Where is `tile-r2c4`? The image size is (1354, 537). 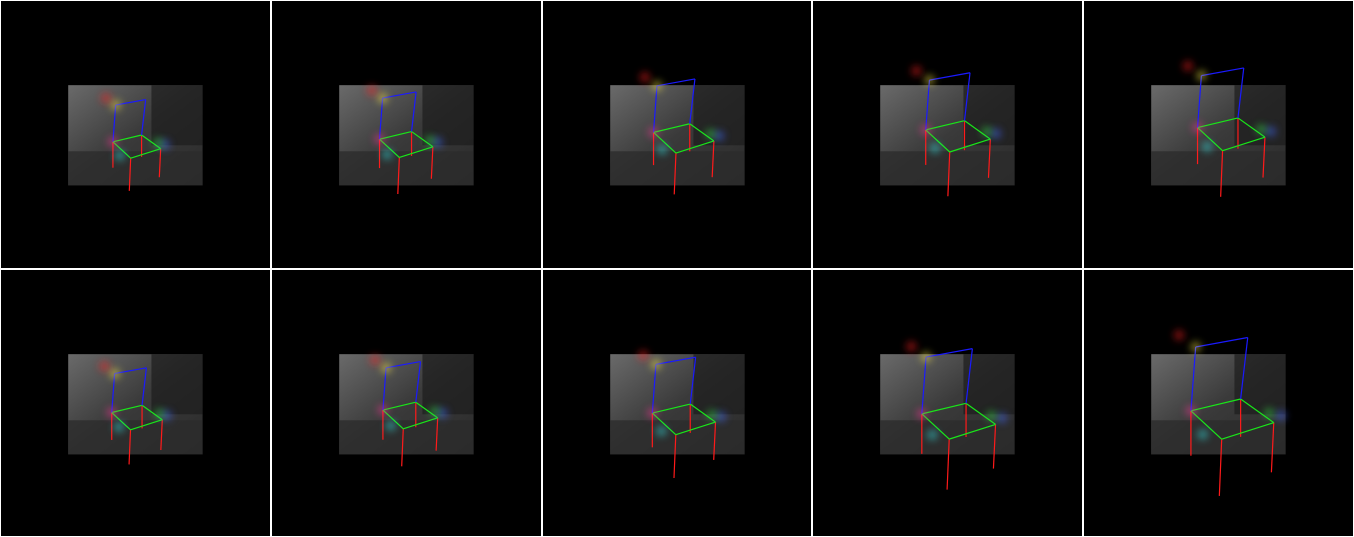
tile-r2c4 is located at coordinates (948, 402).